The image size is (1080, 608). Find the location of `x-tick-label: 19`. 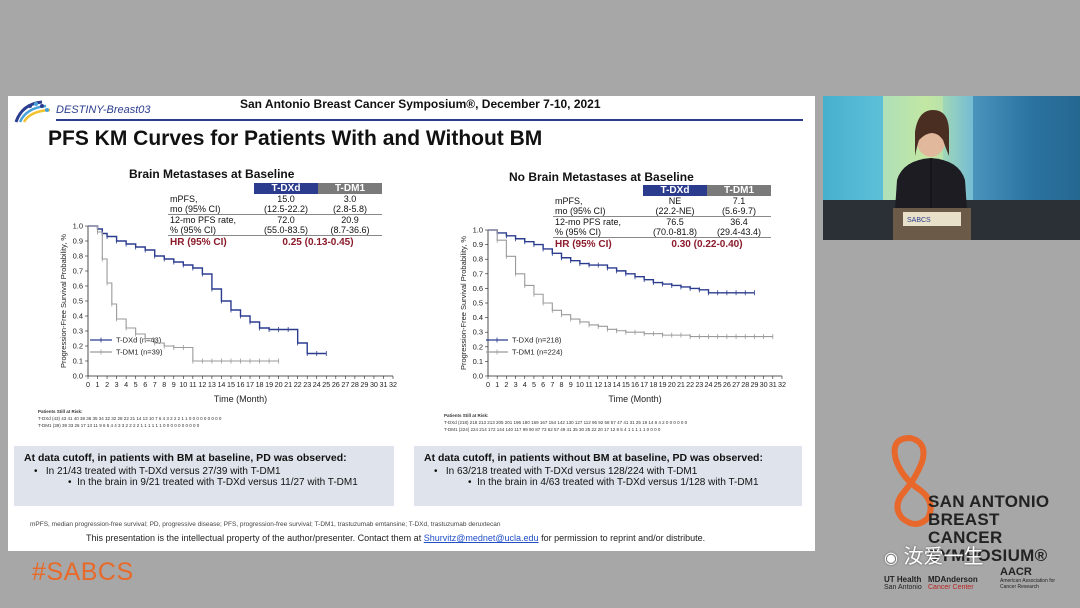

x-tick-label: 19 is located at coordinates (663, 384).